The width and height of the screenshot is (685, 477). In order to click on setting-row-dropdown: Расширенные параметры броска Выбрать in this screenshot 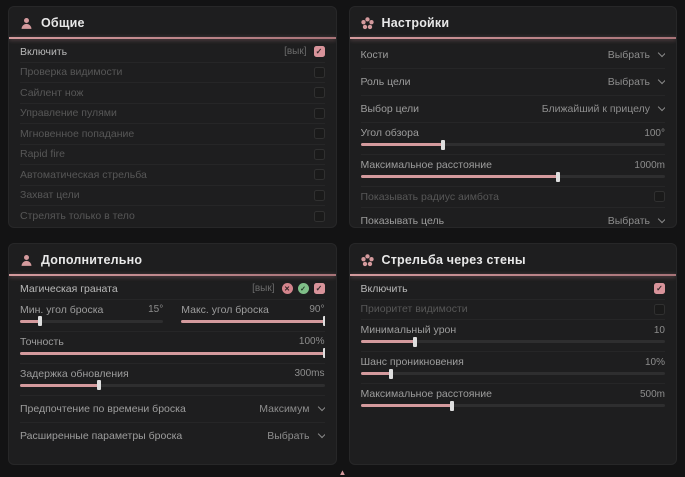, I will do `click(172, 436)`.